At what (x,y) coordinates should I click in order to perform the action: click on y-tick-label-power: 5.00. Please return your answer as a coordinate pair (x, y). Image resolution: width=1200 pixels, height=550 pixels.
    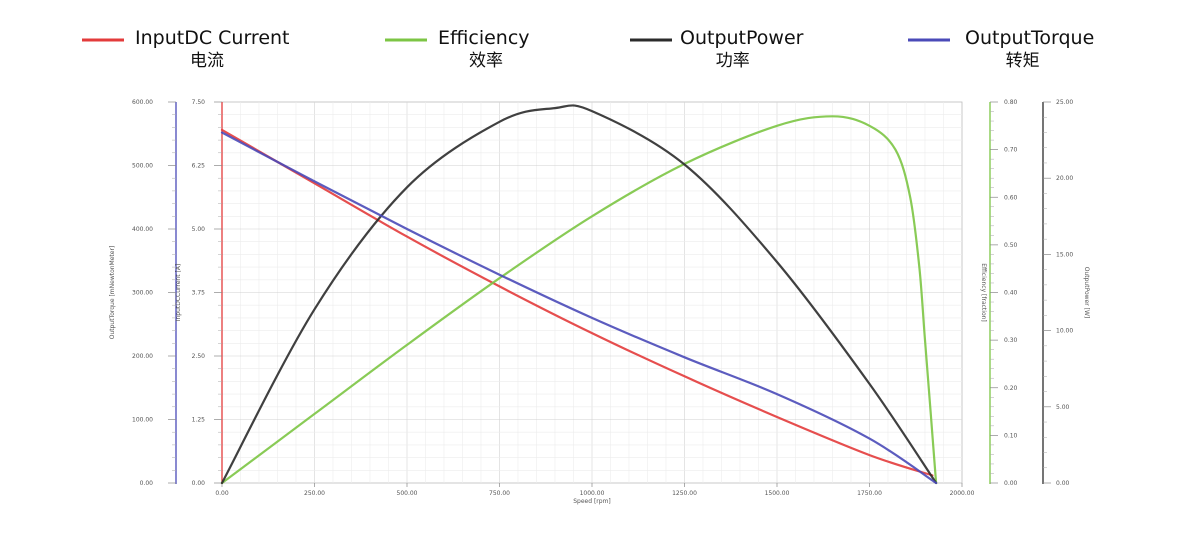
    Looking at the image, I should click on (1063, 407).